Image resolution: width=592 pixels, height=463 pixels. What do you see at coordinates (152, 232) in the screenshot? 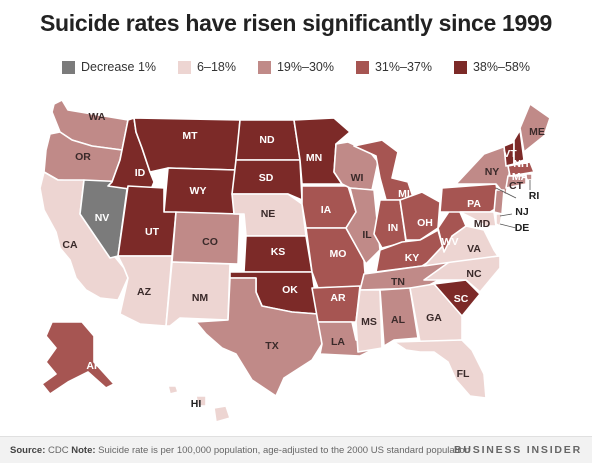
I see `state-label-ut: UT` at bounding box center [152, 232].